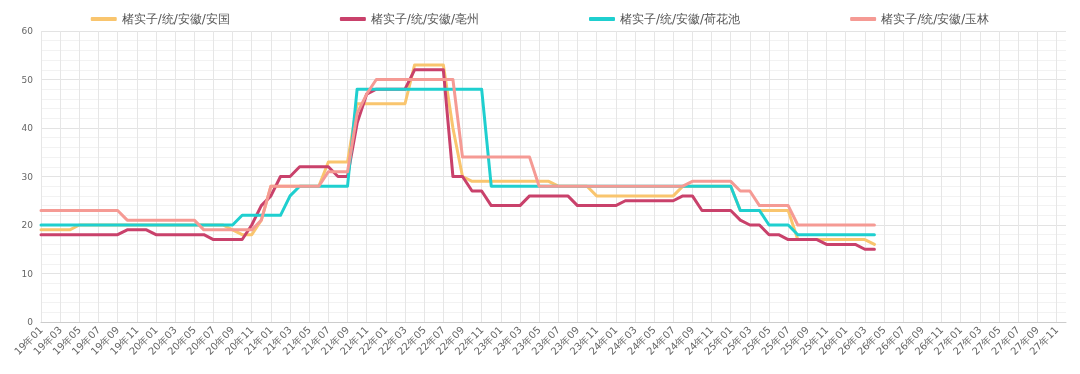 This screenshot has width=1080, height=374. I want to click on legend-label: 楮实子/统/安徽/荷花池, so click(680, 19).